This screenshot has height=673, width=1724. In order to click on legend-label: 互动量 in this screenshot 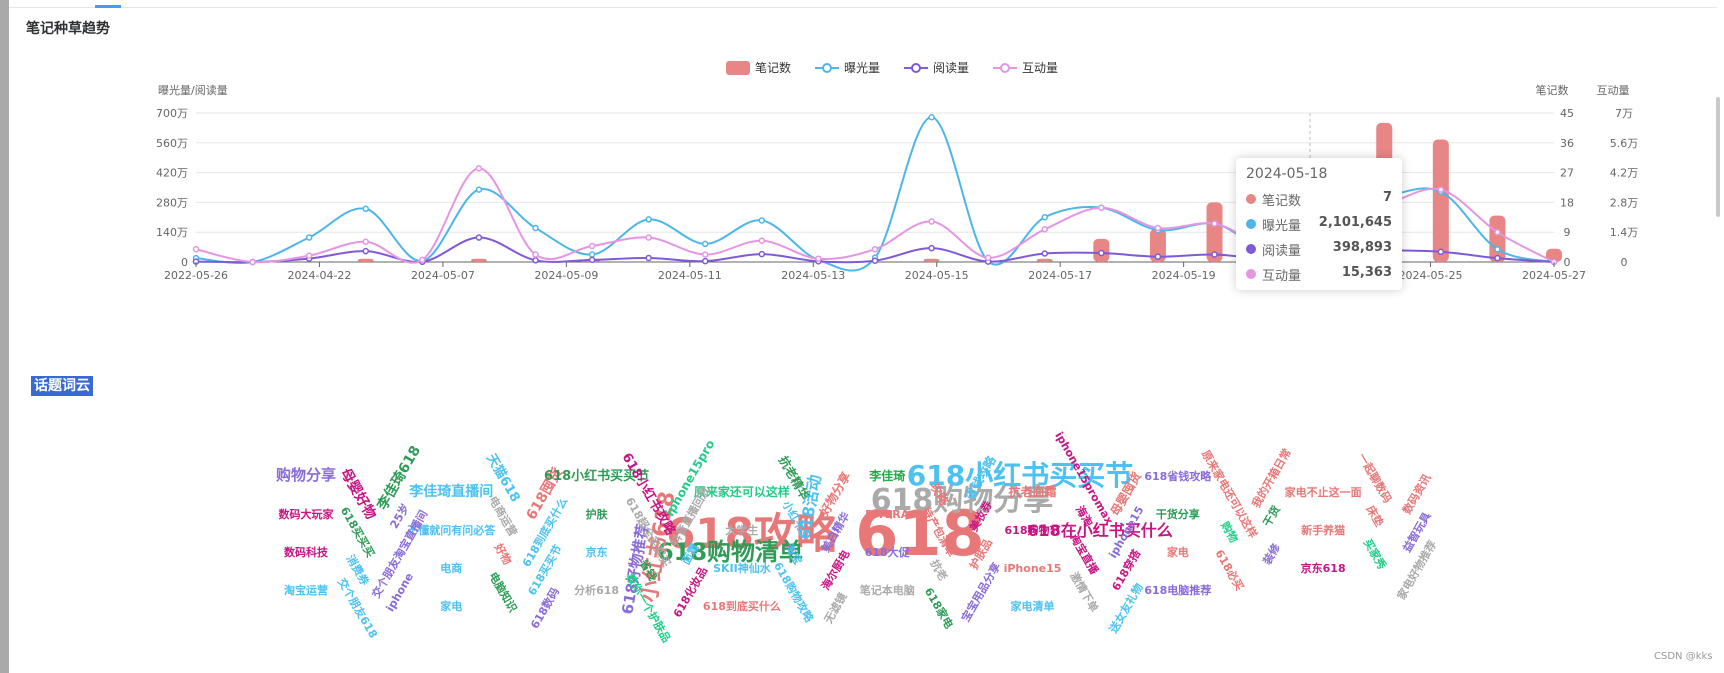, I will do `click(1040, 68)`.